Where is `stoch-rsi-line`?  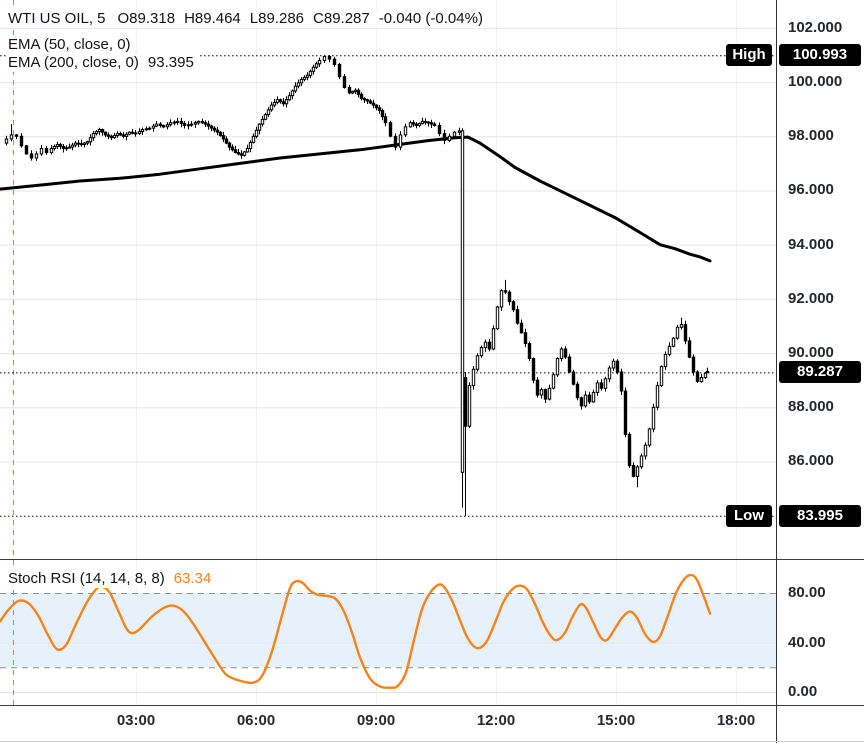 stoch-rsi-line is located at coordinates (356, 631).